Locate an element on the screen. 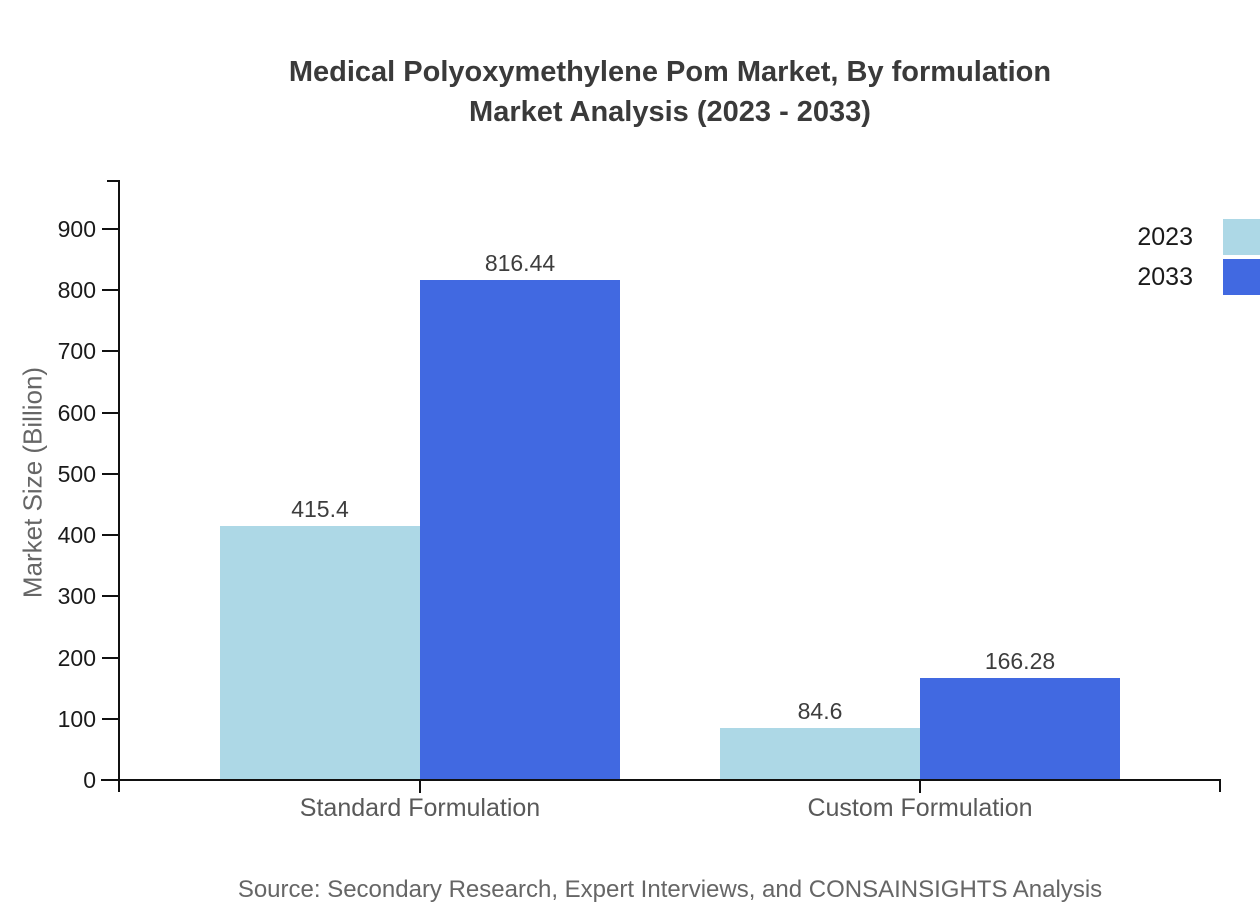 This screenshot has height=920, width=1260. bar-2023-standard-formulation is located at coordinates (320, 653).